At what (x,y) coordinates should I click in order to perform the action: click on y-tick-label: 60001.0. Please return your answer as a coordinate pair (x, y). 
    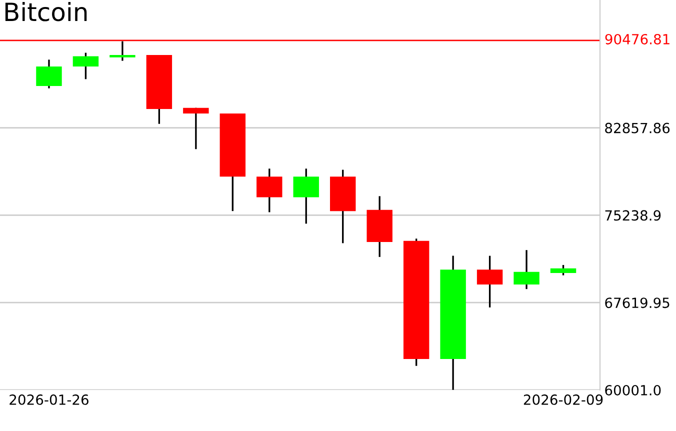
    Looking at the image, I should click on (633, 390).